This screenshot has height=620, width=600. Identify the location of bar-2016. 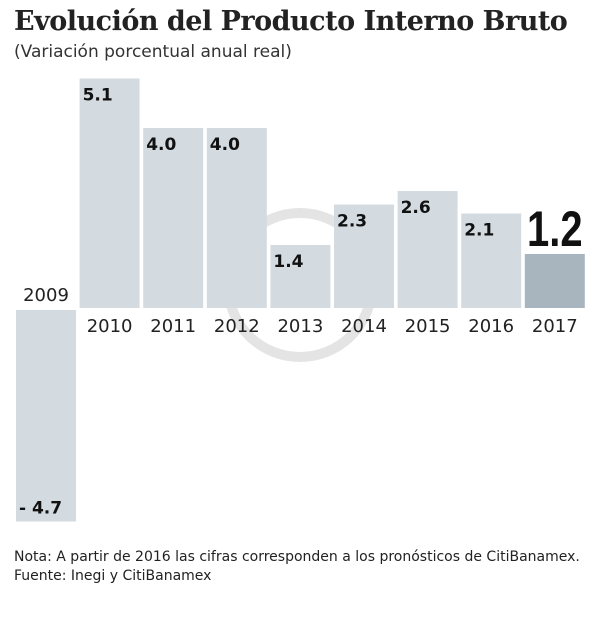
(491, 260).